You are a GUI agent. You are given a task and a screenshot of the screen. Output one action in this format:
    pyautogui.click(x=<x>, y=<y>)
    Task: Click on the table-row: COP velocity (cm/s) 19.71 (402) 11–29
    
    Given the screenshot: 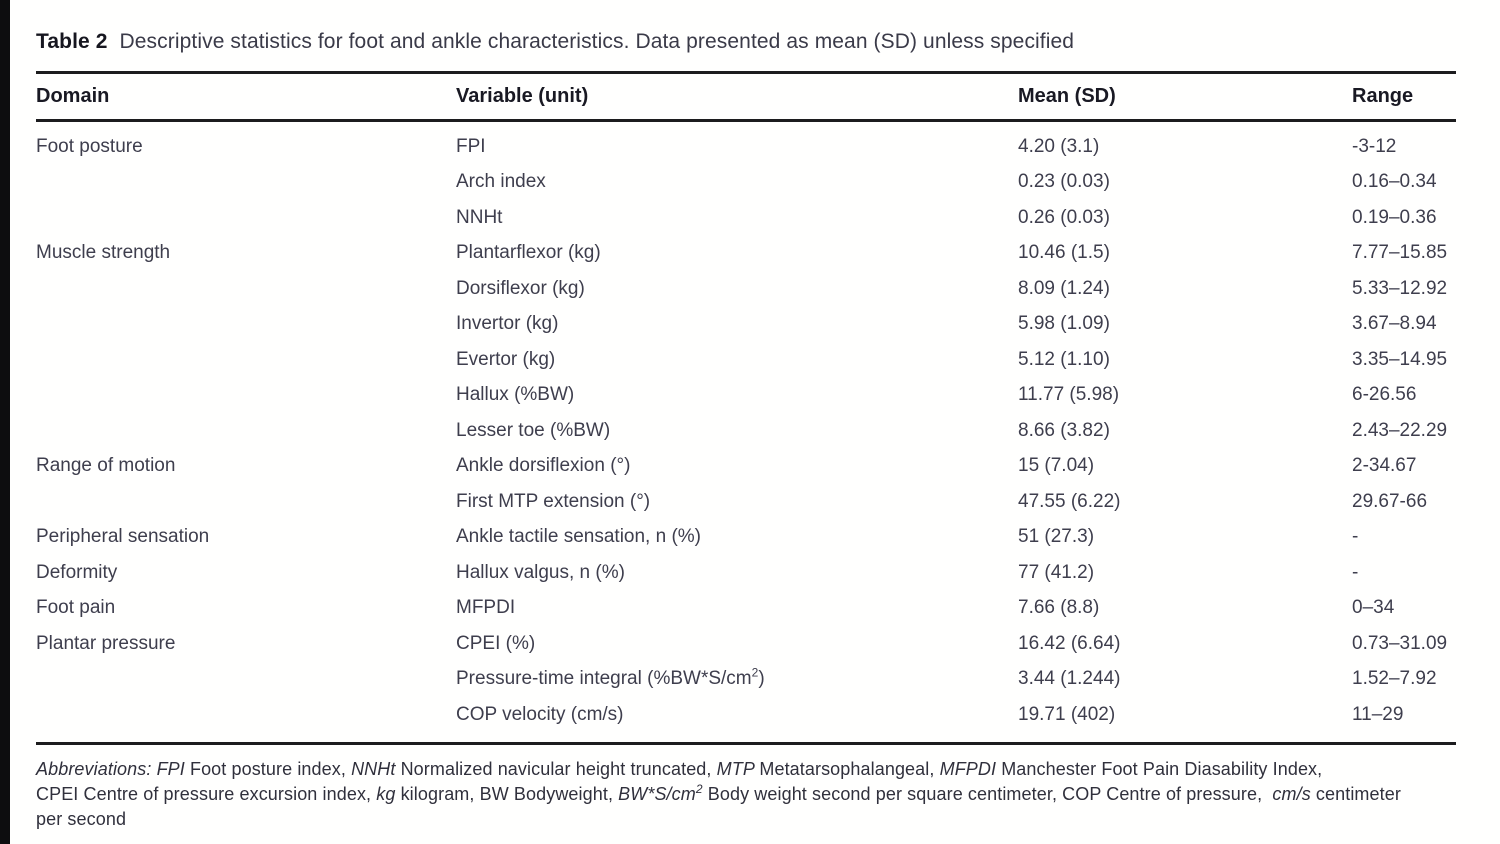 What is the action you would take?
    pyautogui.click(x=746, y=715)
    